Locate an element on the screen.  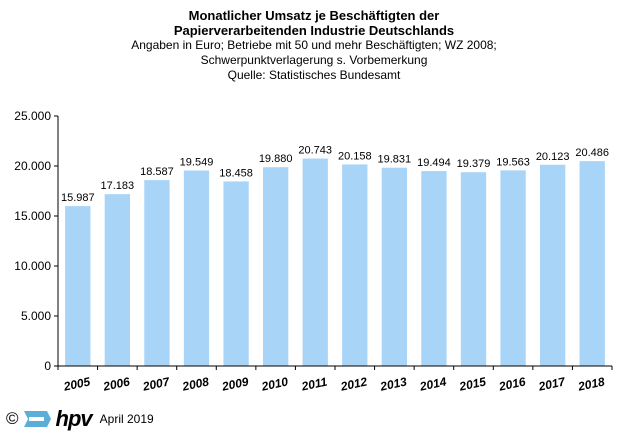
x-tick-label-2018: 2018 is located at coordinates (591, 384).